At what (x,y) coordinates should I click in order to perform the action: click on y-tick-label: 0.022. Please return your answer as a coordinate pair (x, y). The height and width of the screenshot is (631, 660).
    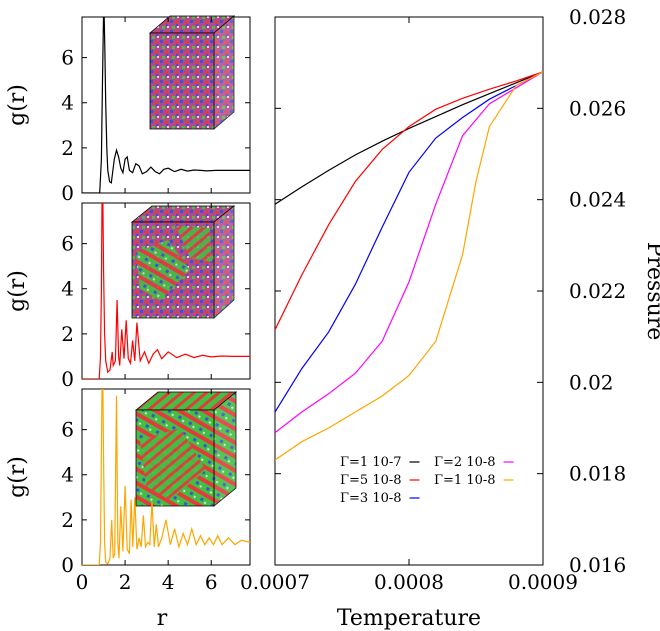
    Looking at the image, I should click on (597, 291).